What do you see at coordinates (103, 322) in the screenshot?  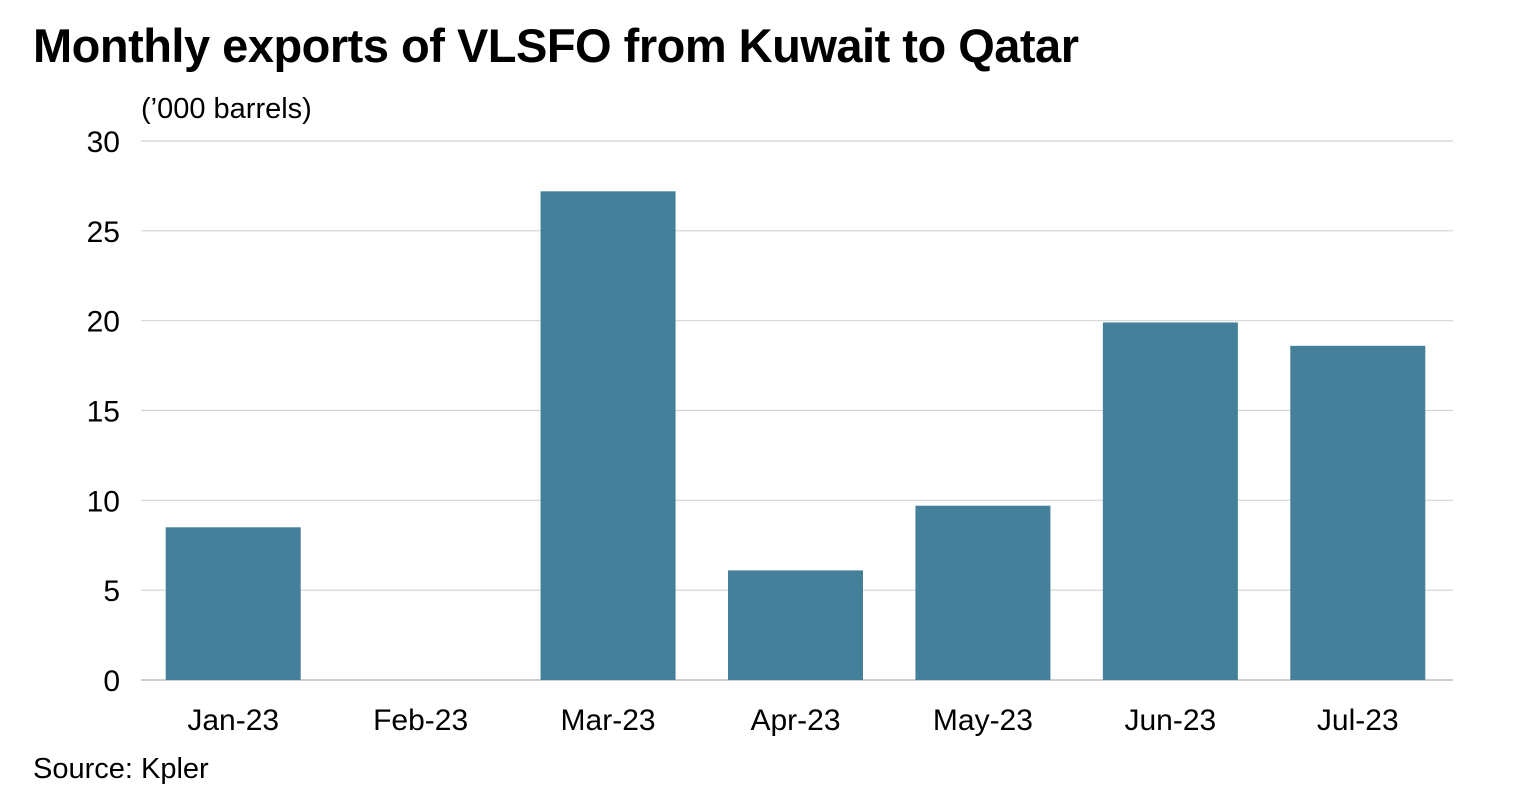 I see `y-tick-label: 20` at bounding box center [103, 322].